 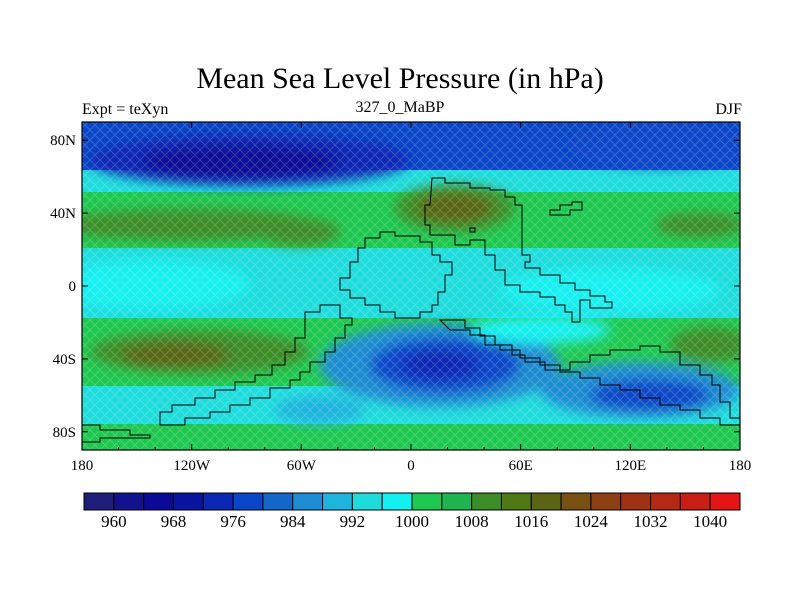 What do you see at coordinates (521, 466) in the screenshot?
I see `x-tick-label: 60E` at bounding box center [521, 466].